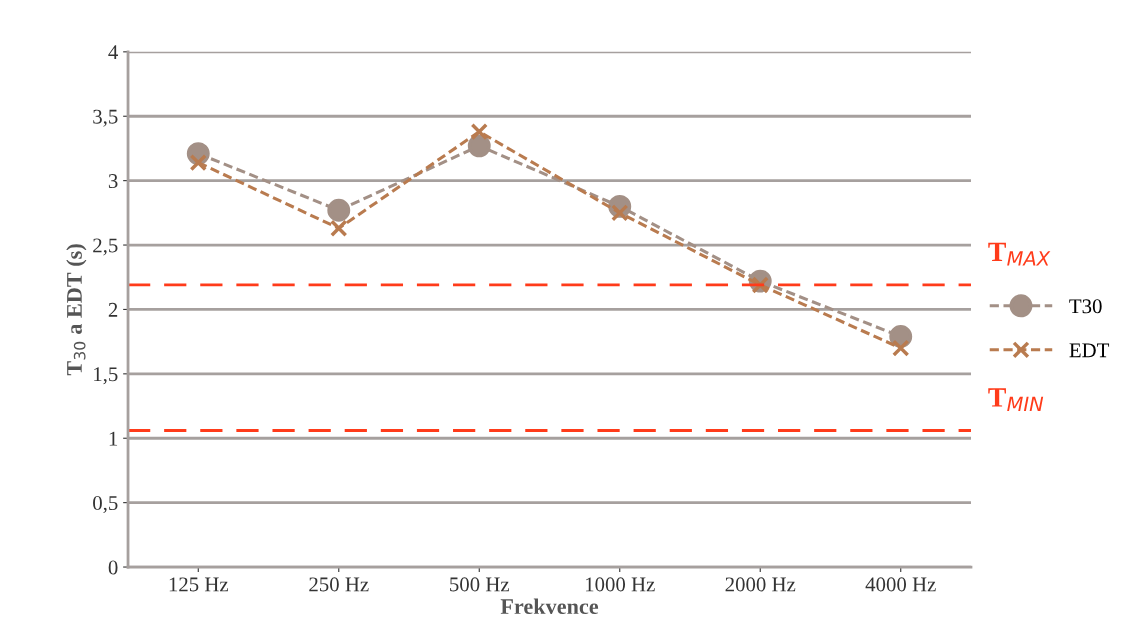 Image resolution: width=1133 pixels, height=640 pixels. What do you see at coordinates (1019, 254) in the screenshot?
I see `ref-line-label: T$_{MAX}$` at bounding box center [1019, 254].